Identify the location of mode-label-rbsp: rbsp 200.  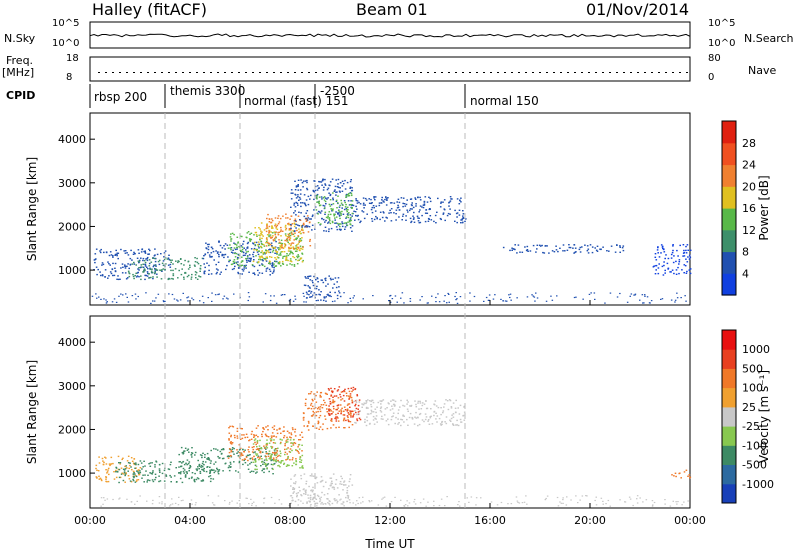
(121, 97).